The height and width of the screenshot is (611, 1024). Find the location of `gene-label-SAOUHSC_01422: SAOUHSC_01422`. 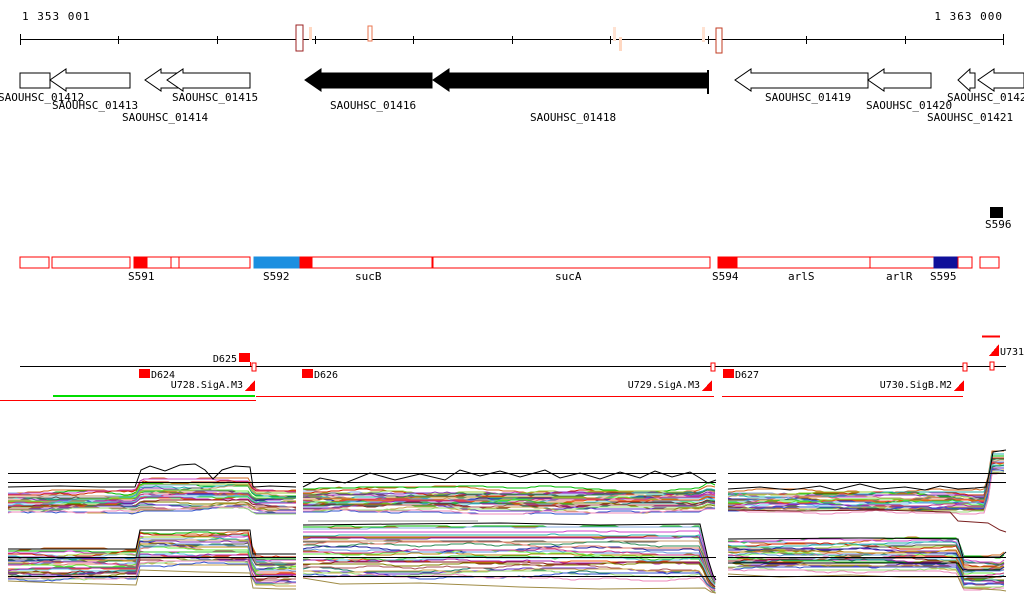

gene-label-SAOUHSC_01422: SAOUHSC_01422 is located at coordinates (985, 97).